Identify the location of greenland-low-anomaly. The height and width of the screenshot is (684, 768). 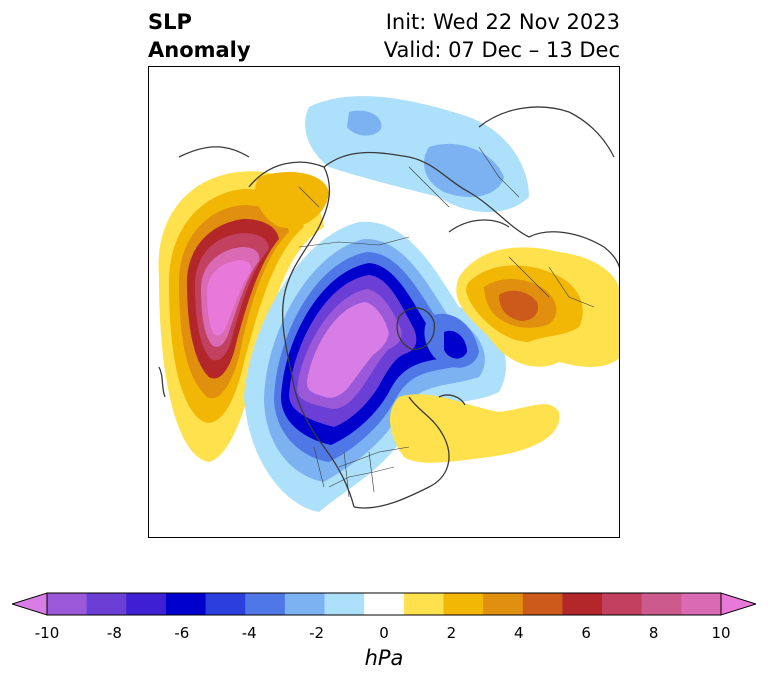
(451, 340).